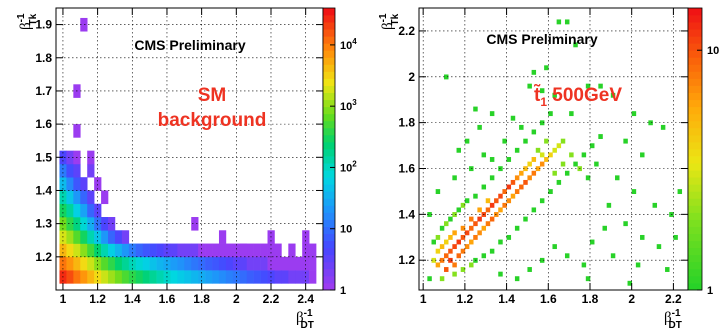 Image resolution: width=726 pixels, height=335 pixels. What do you see at coordinates (584, 95) in the screenshot?
I see `annotation-text: 500GeV` at bounding box center [584, 95].